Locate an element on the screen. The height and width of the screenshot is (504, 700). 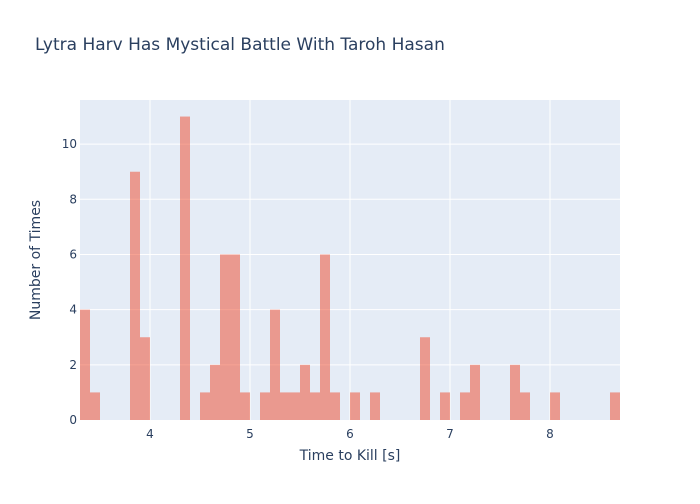
x-tick-label: 8 is located at coordinates (550, 434).